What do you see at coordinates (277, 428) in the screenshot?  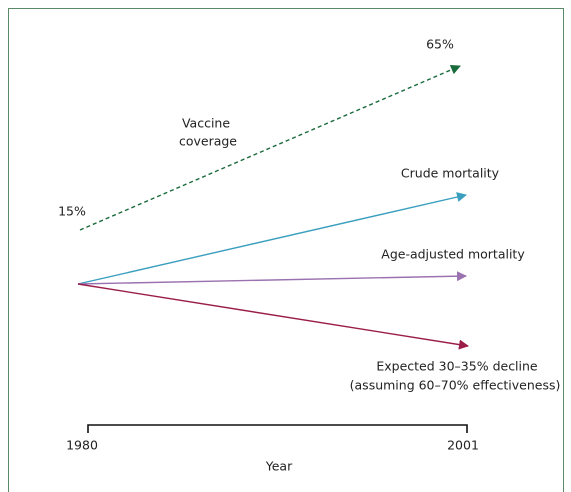 I see `time-axis` at bounding box center [277, 428].